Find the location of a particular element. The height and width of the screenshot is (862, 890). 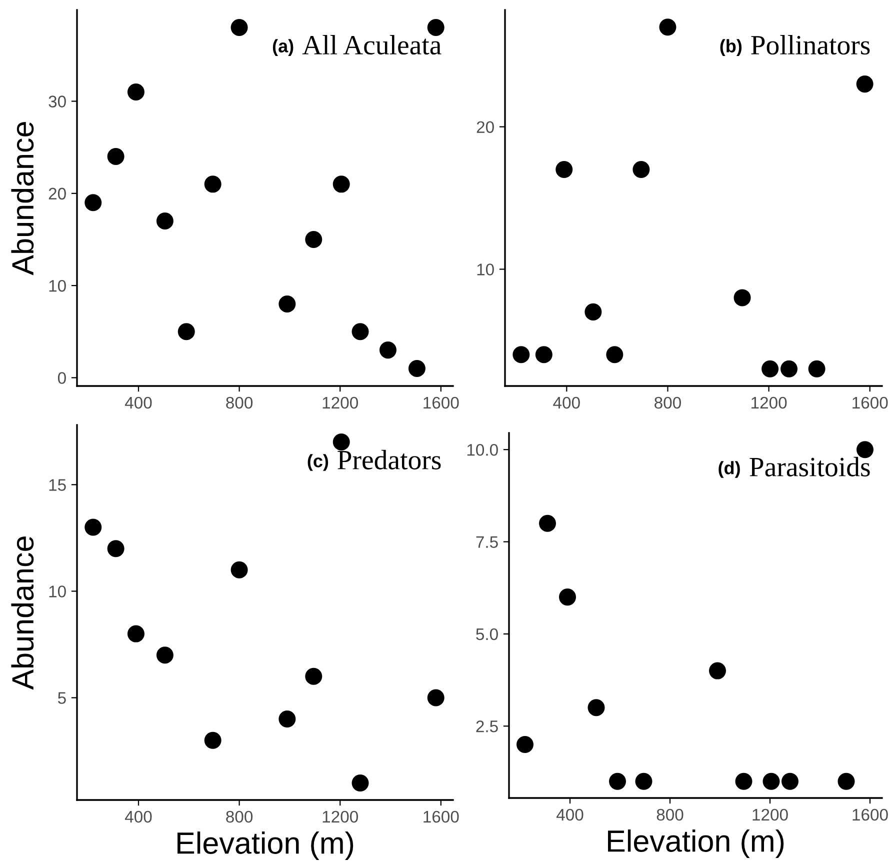

y-tick-label: 7.5 is located at coordinates (487, 542).